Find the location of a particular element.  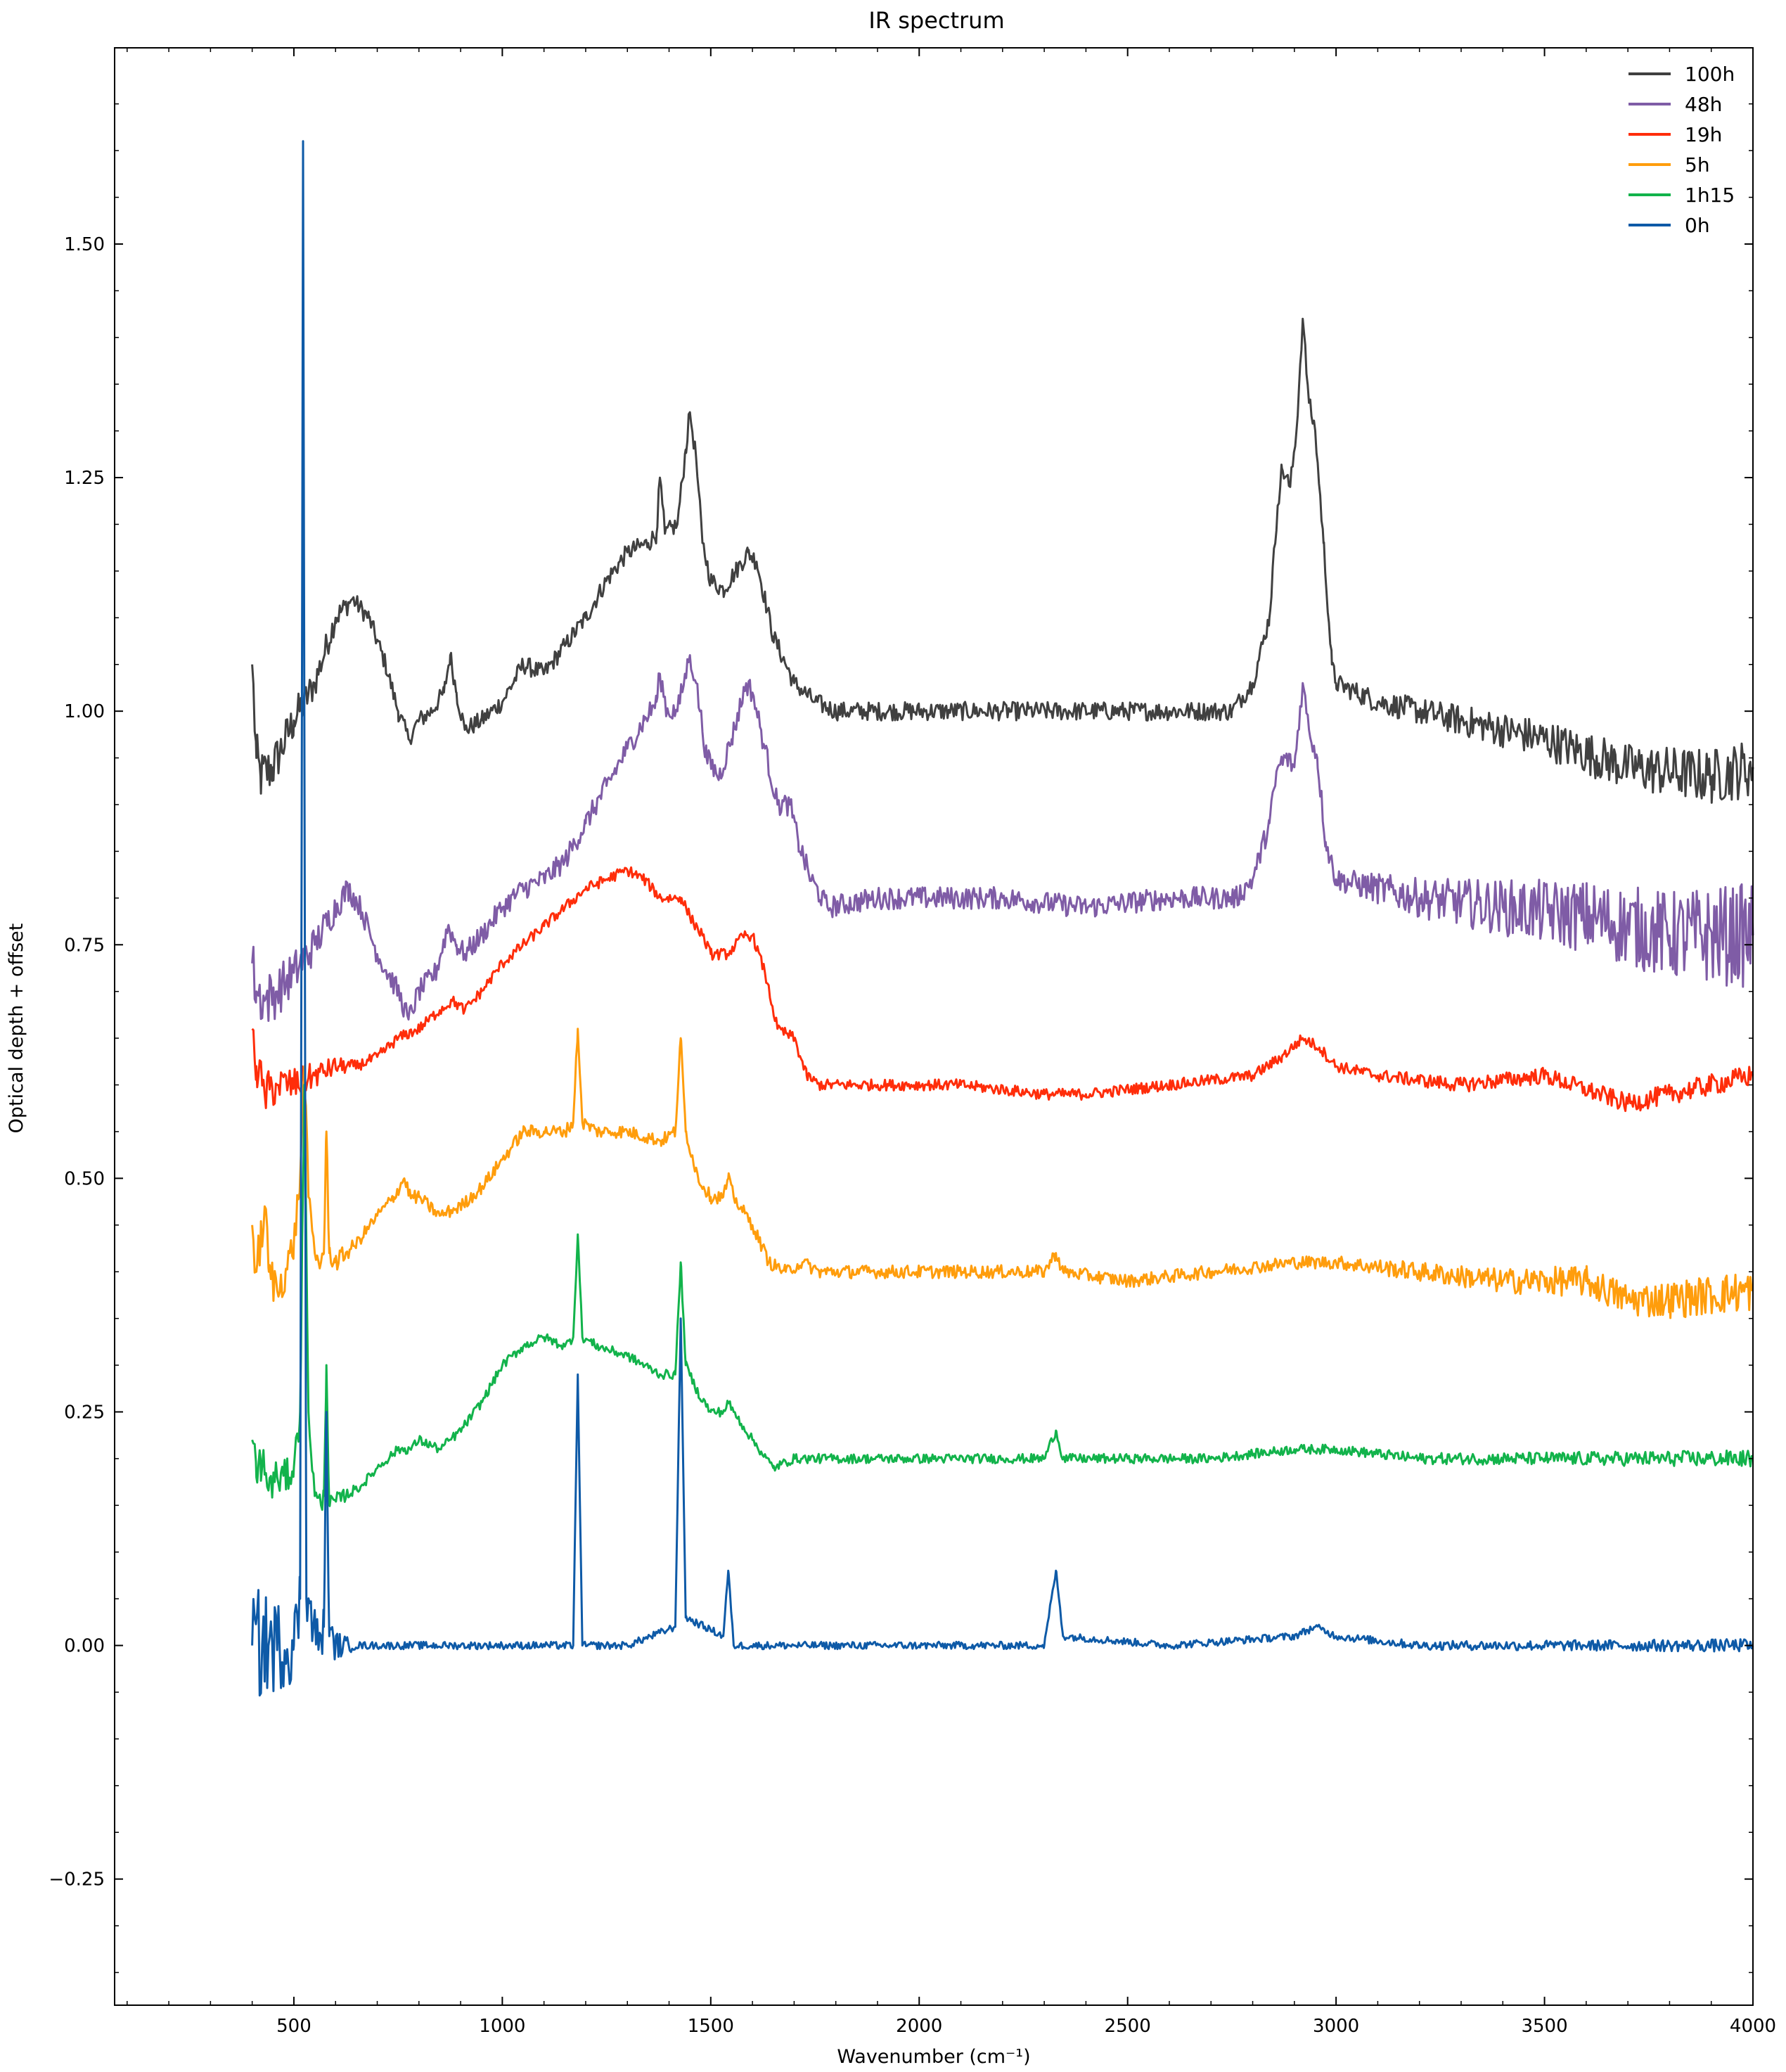

y-tick-label: 0.50 is located at coordinates (84, 1178).